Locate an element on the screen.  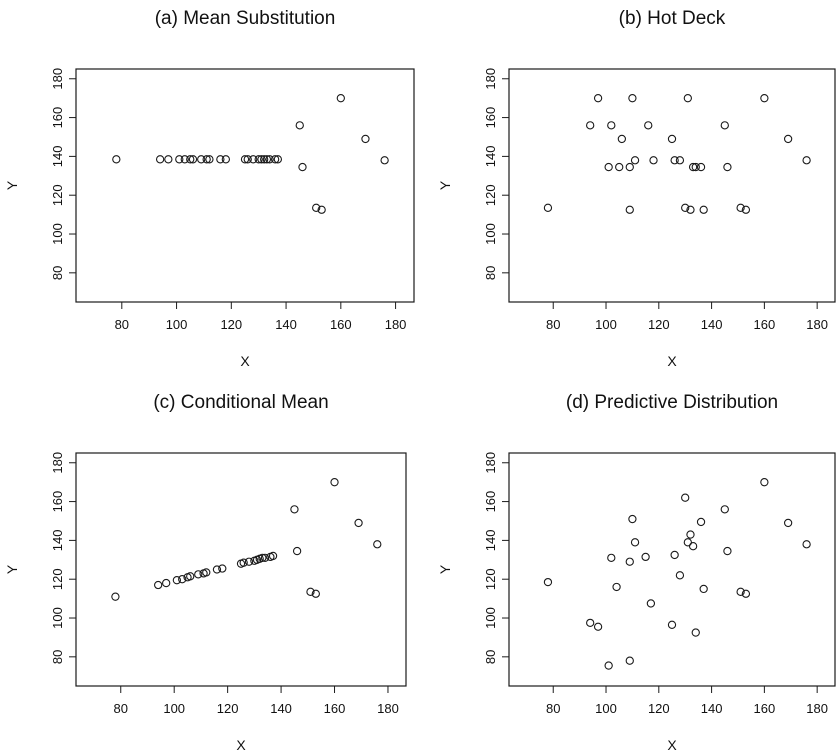
panel-title: (d) Predictive Distribution is located at coordinates (672, 402).